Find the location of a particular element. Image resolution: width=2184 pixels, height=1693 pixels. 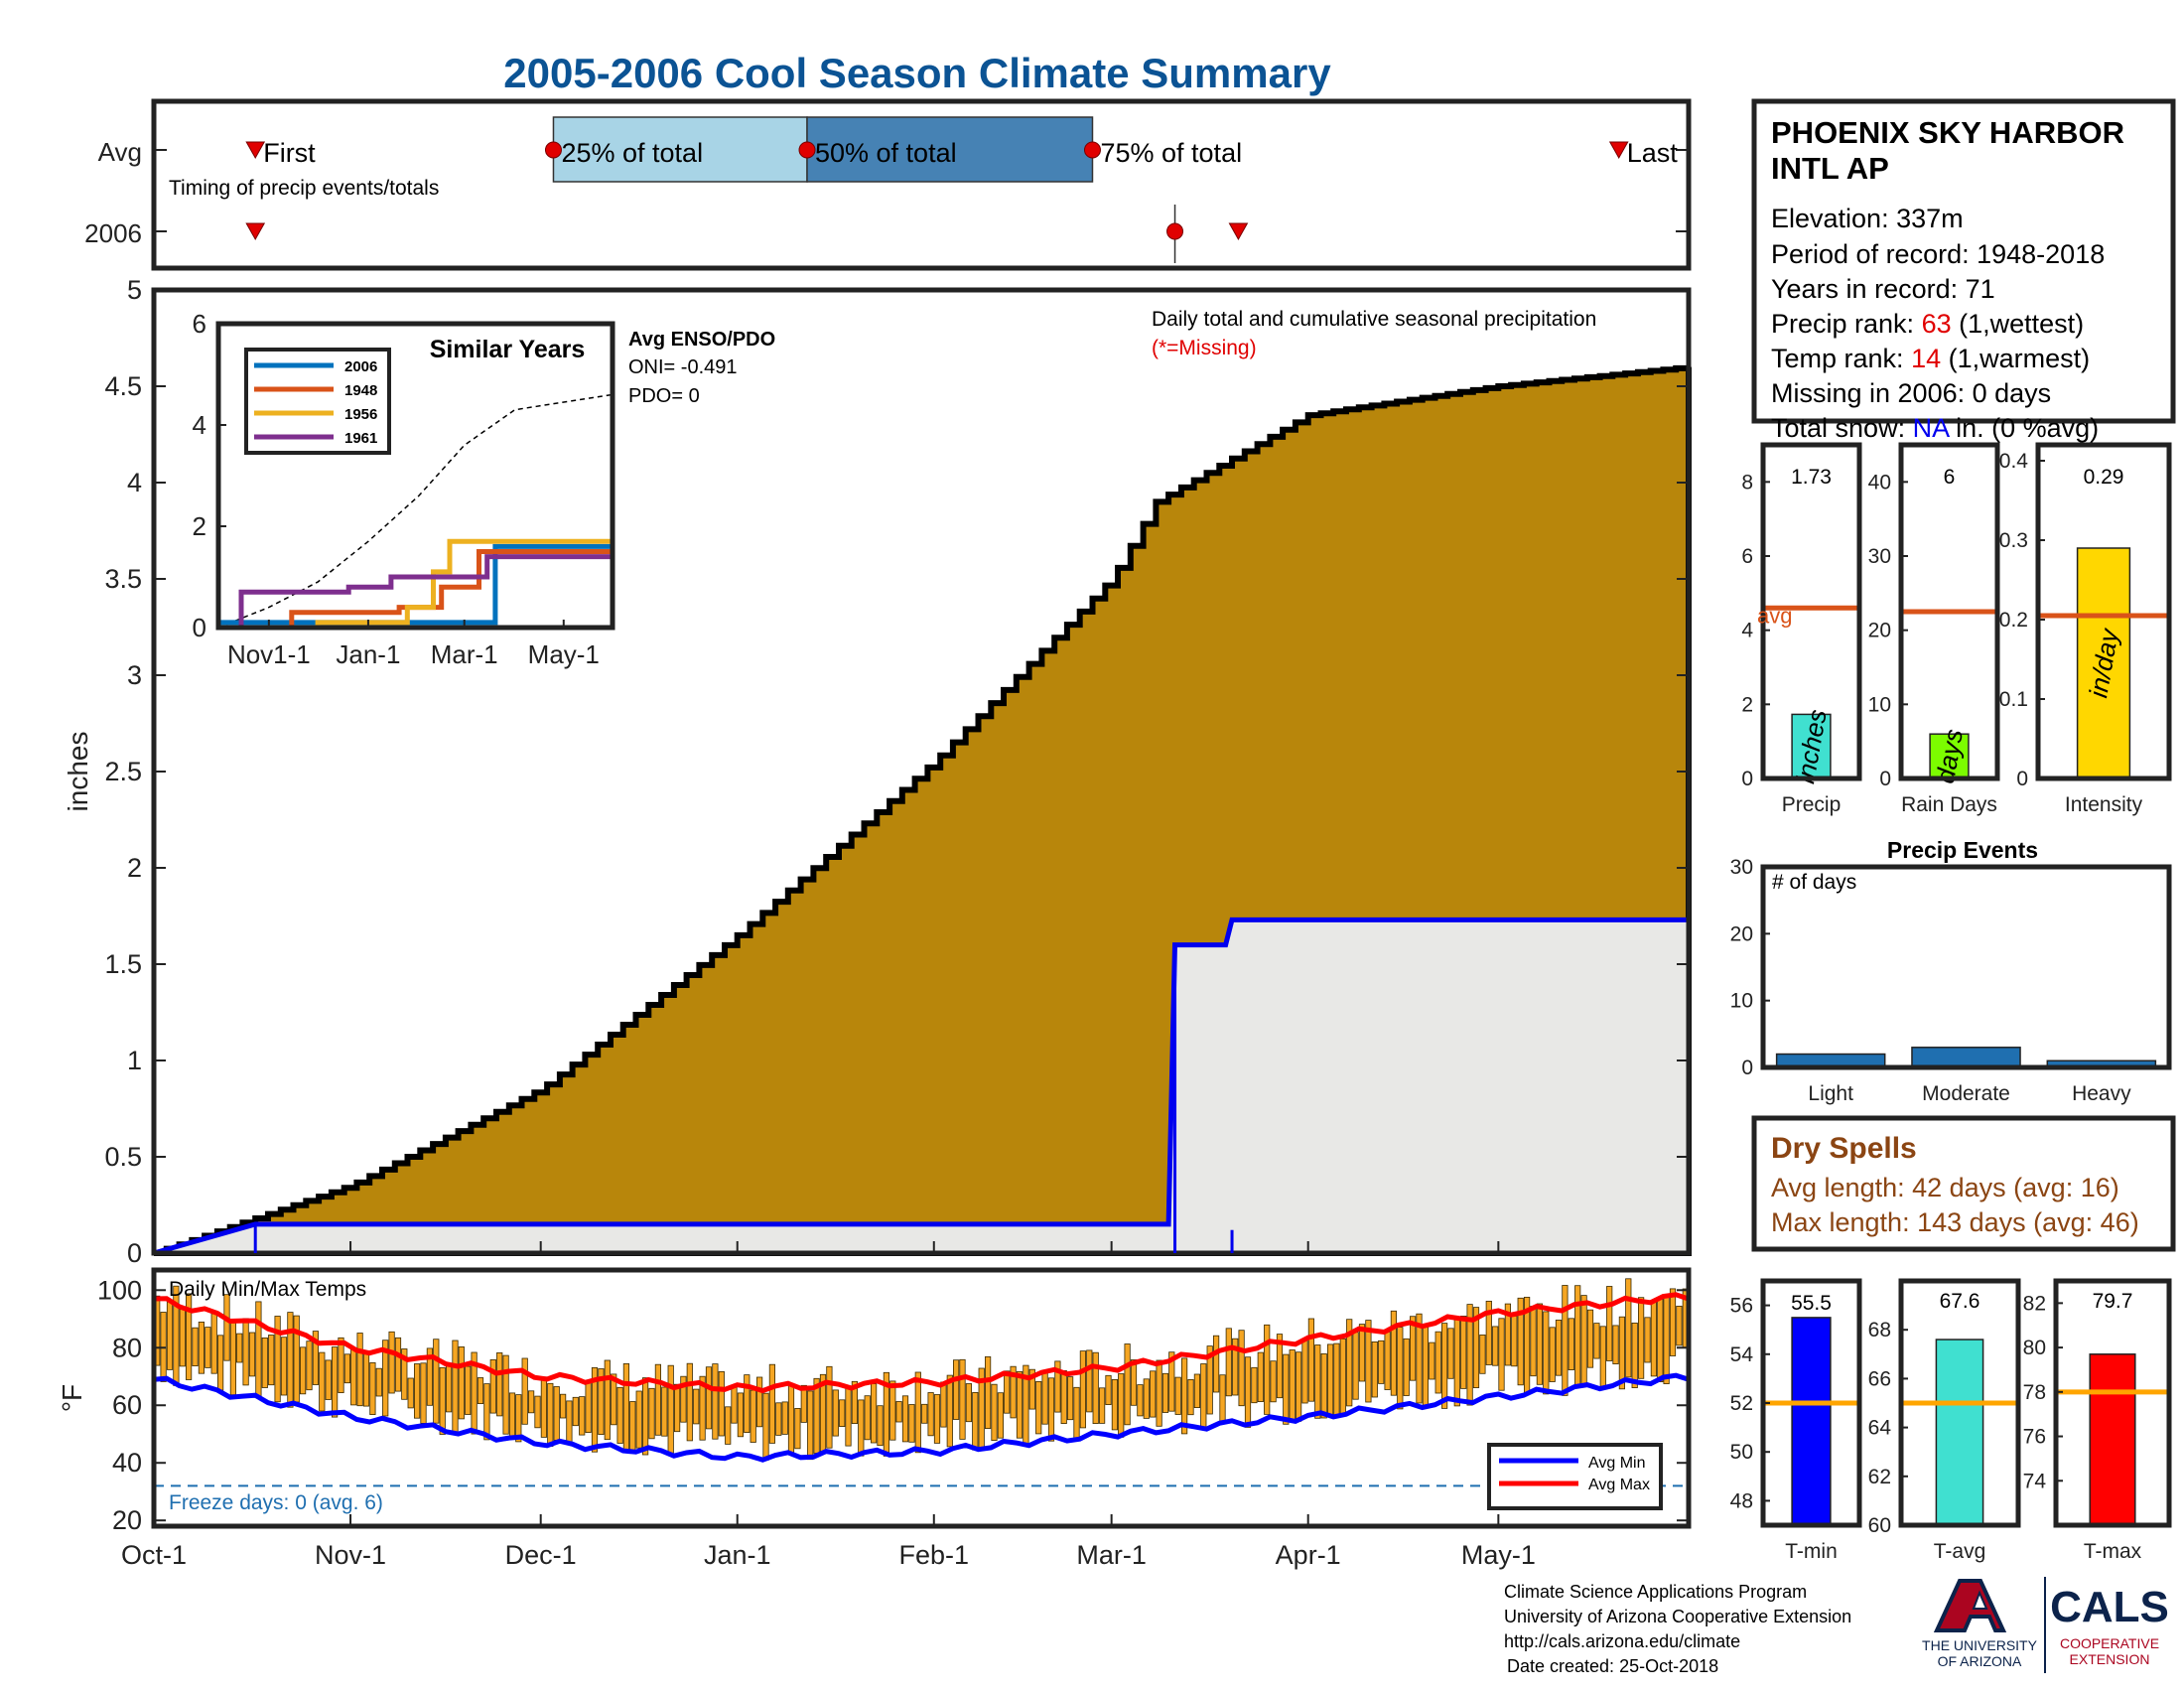

similar-years-x-tick: Jan-1 is located at coordinates (368, 654).